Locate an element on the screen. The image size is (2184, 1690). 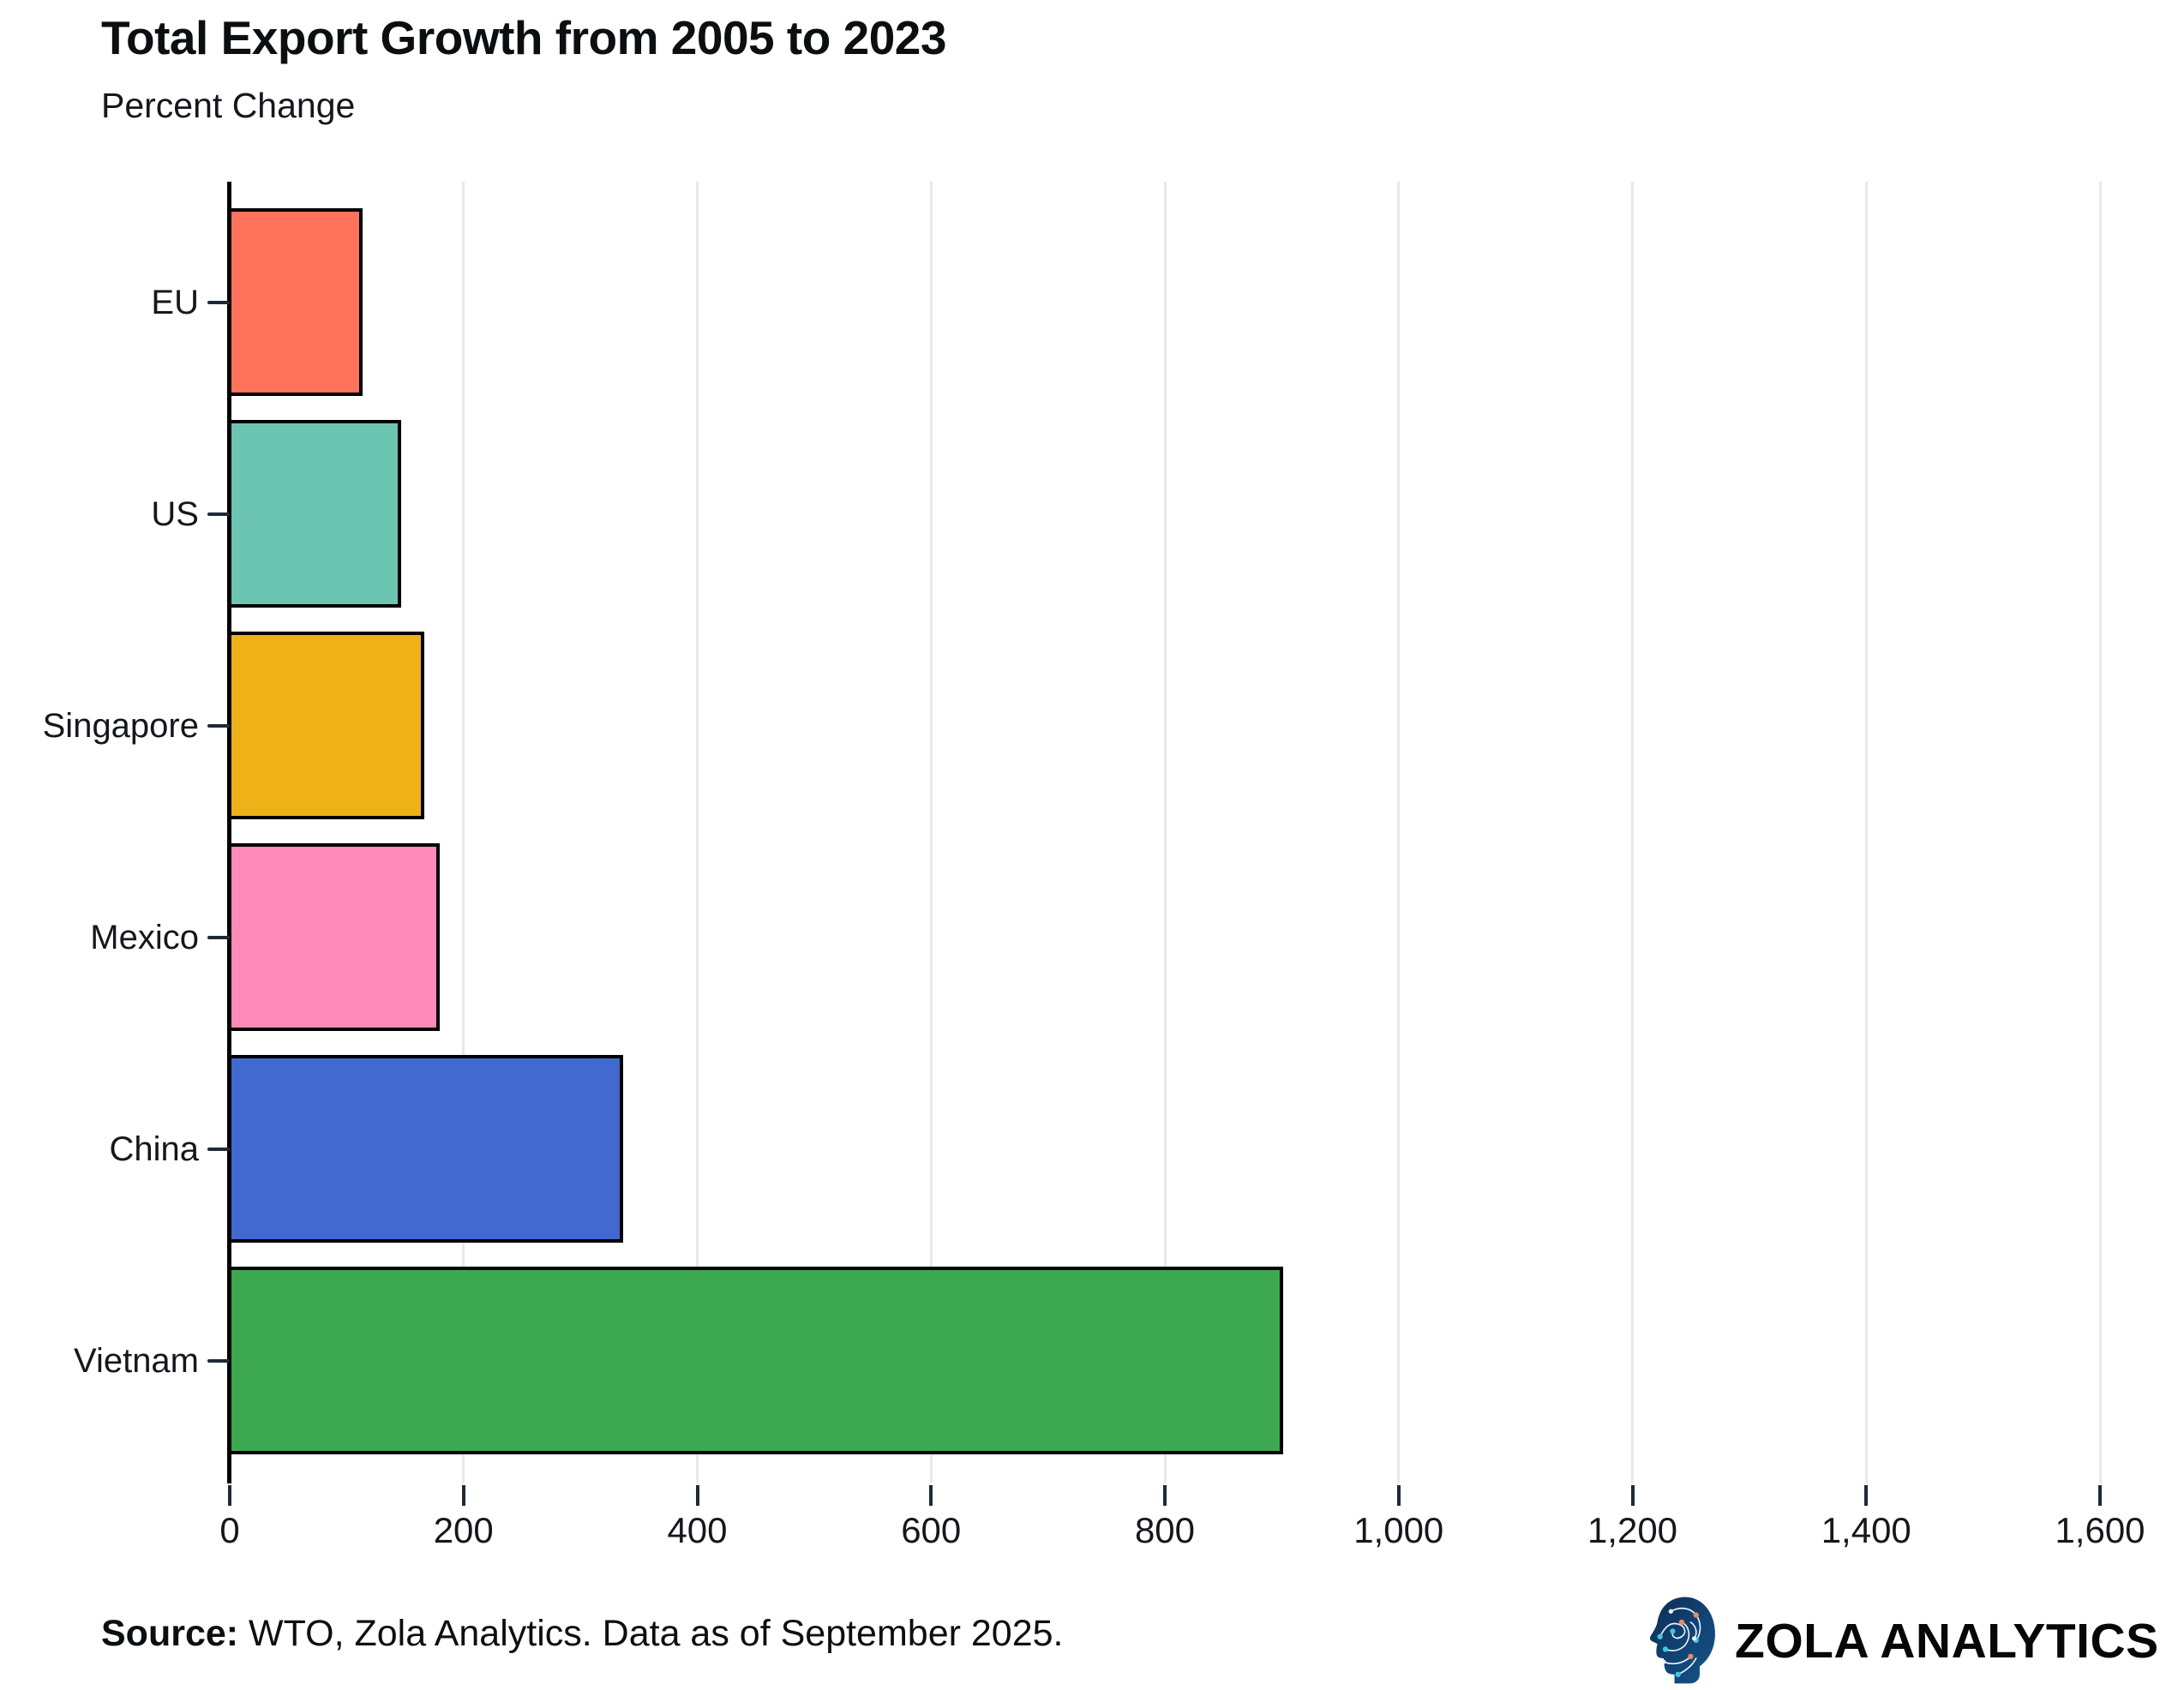
chart-title: Total Export Growth from 2005 to 2023 is located at coordinates (523, 37).